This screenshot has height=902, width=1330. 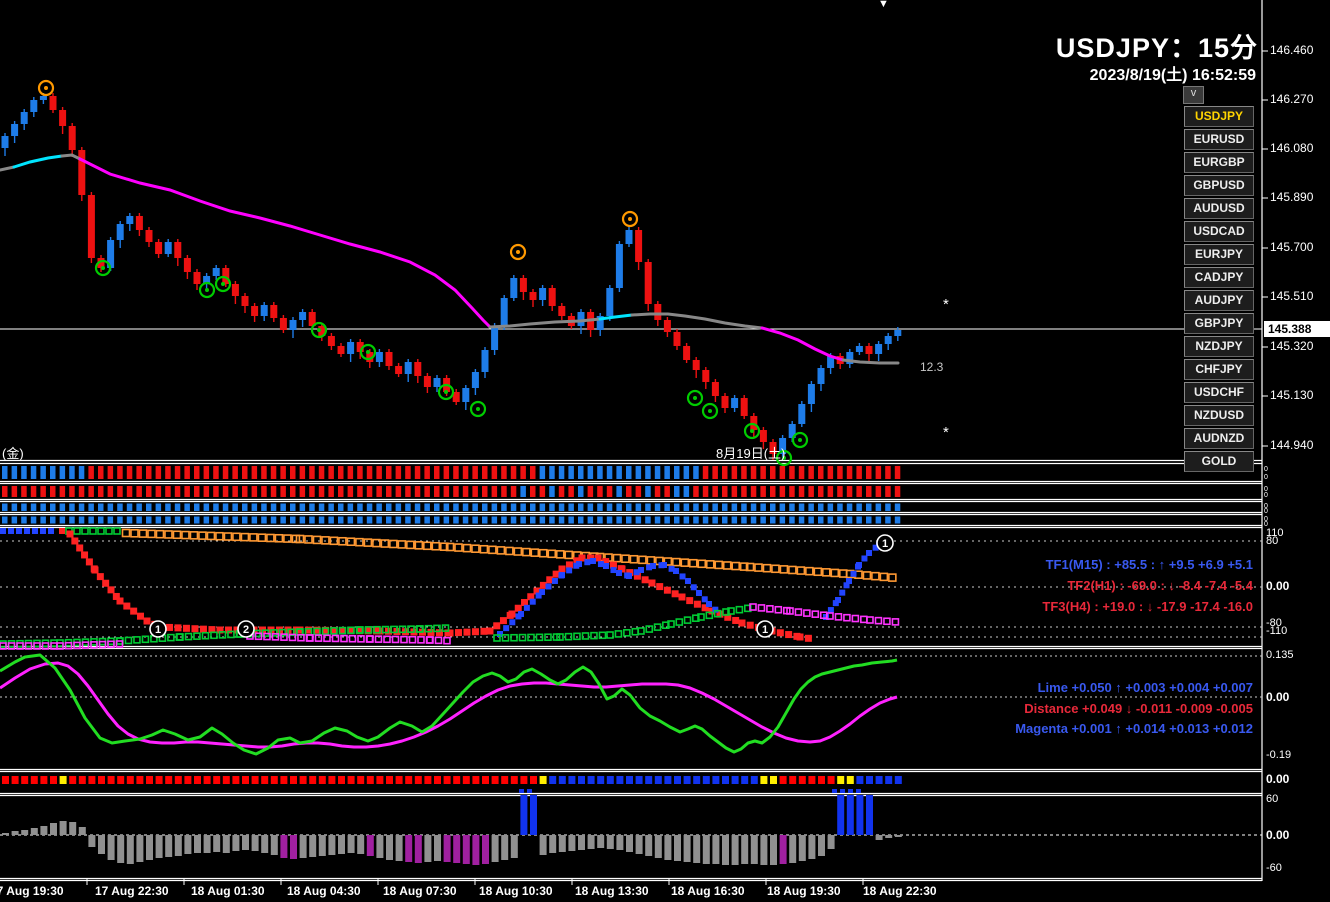 I want to click on subwindow-axis-label: -0.19, so click(x=1279, y=755).